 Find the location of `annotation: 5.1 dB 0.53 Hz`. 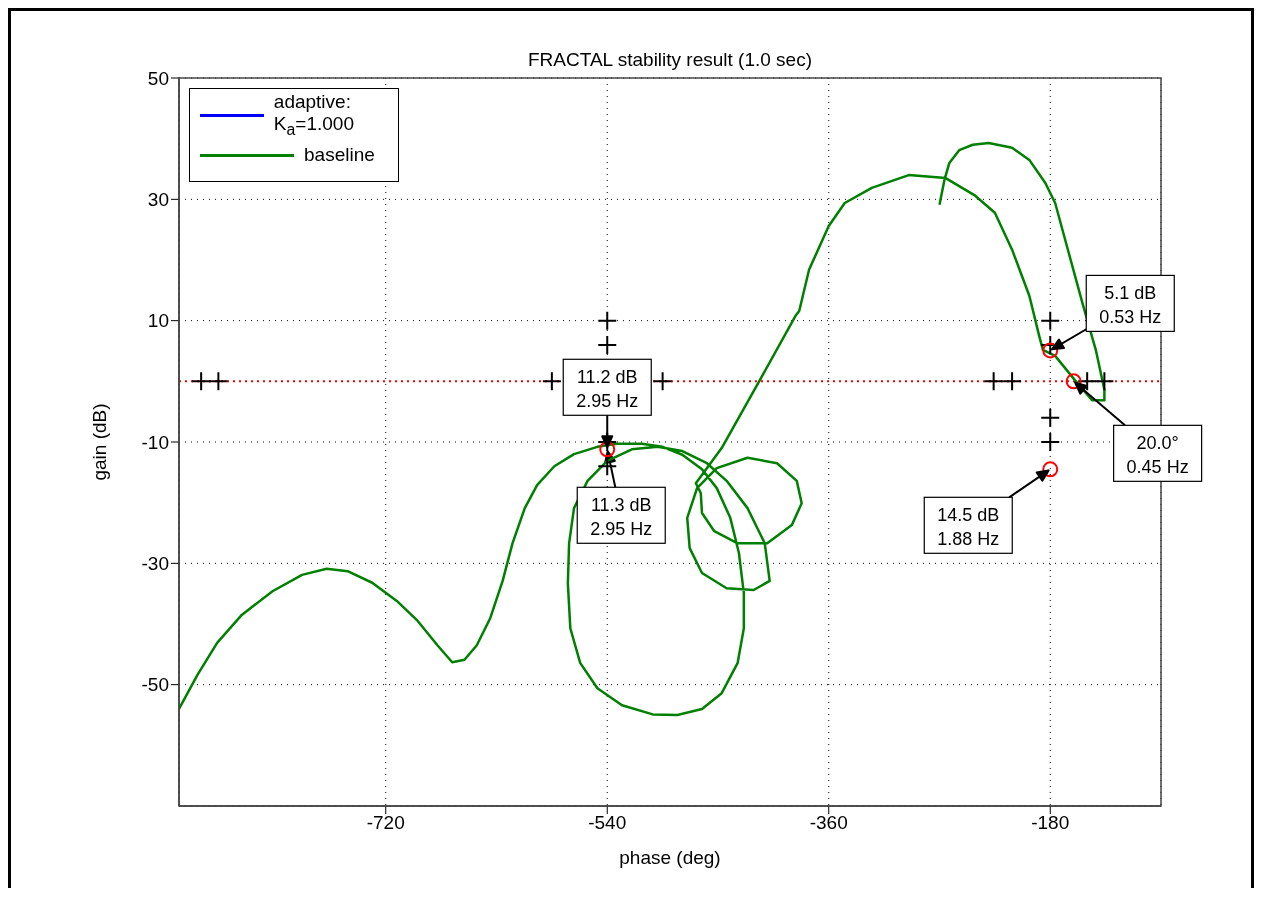

annotation: 5.1 dB 0.53 Hz is located at coordinates (1130, 305).